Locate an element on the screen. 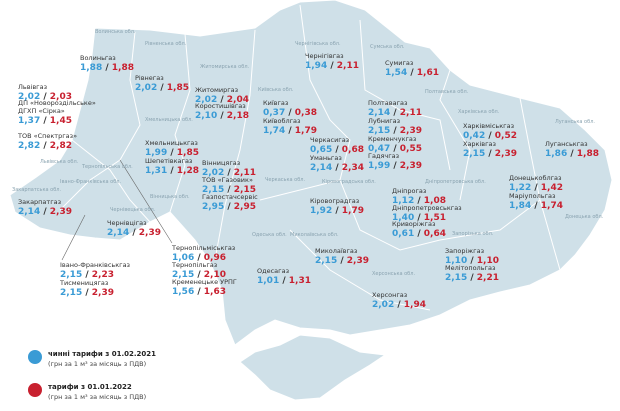 The image size is (620, 411). company-name: Гадячгаз is located at coordinates (384, 156).